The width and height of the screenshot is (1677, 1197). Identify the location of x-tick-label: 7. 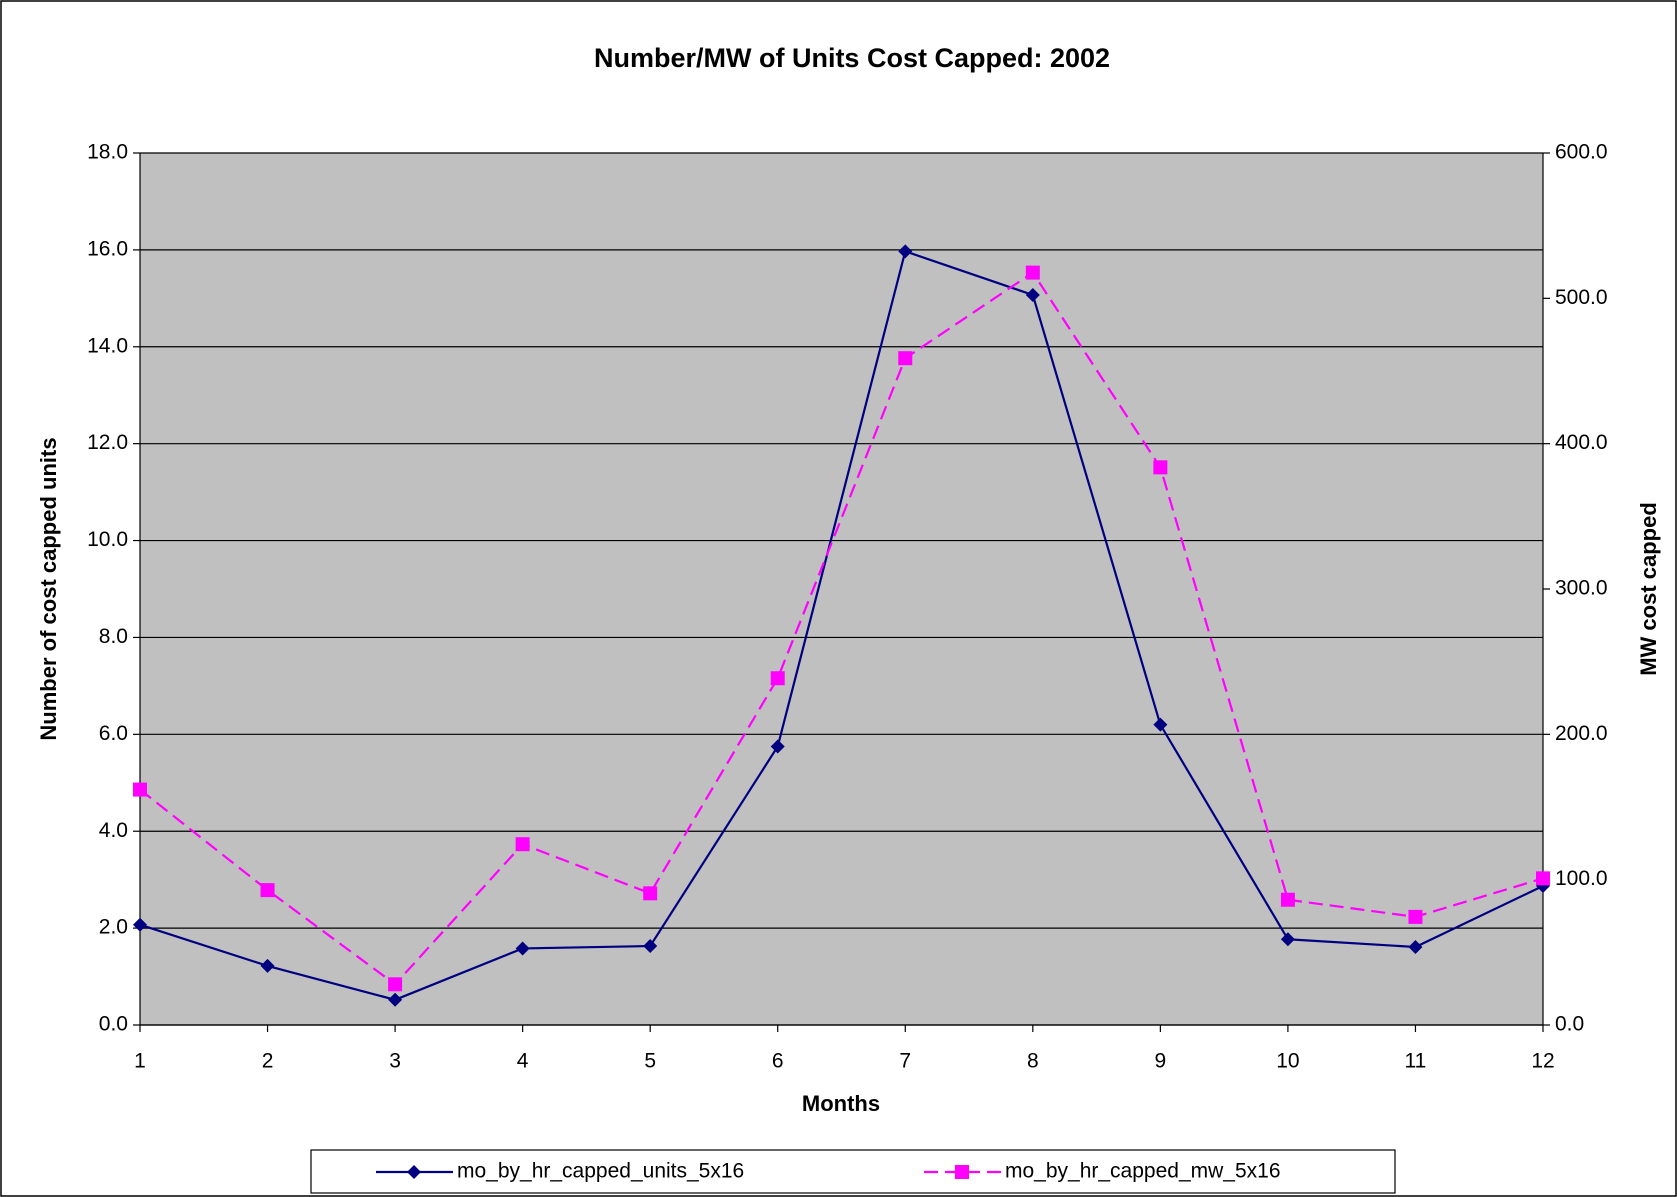
(905, 1061).